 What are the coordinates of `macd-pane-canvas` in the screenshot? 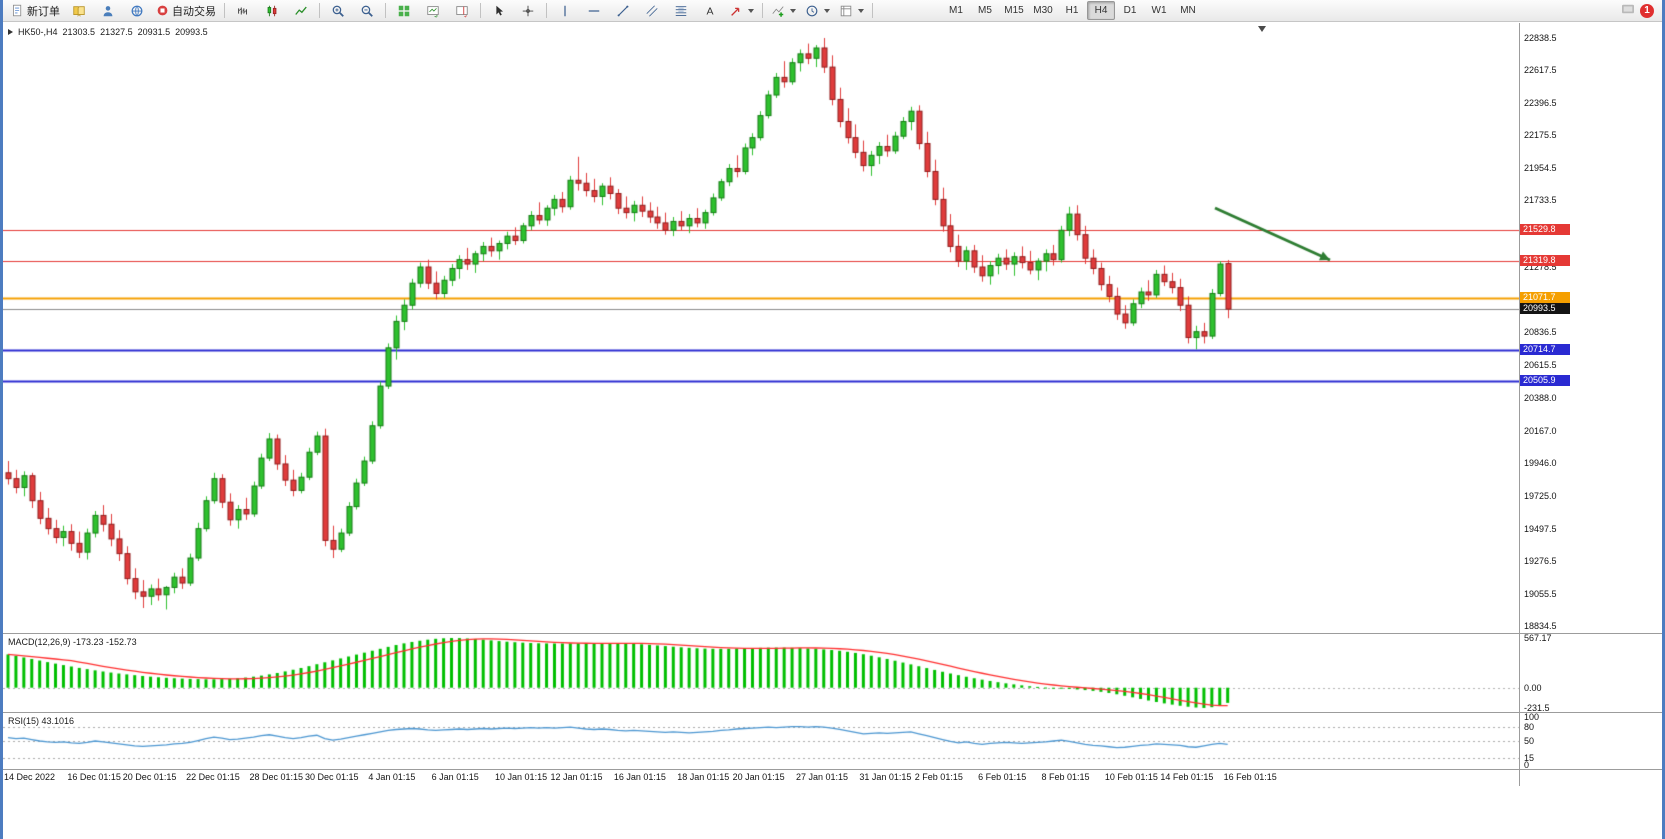 It's located at (761, 673).